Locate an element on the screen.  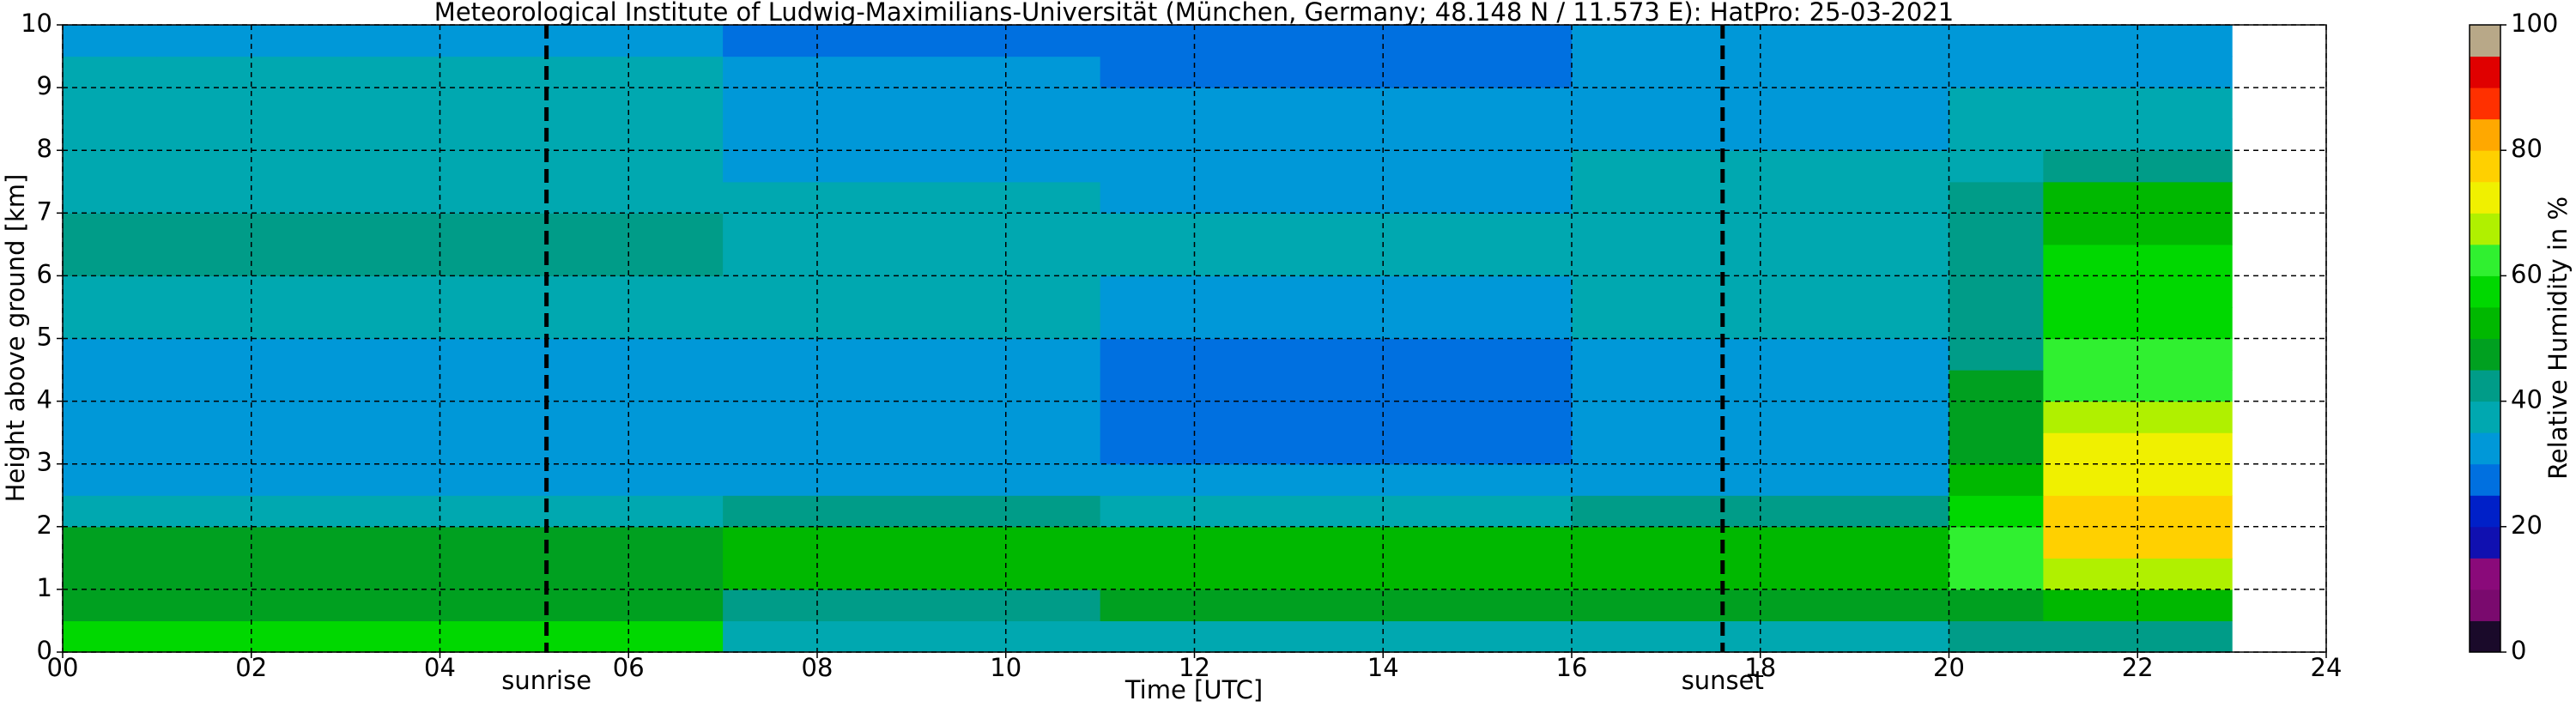
x-tick-label: 10 is located at coordinates (1005, 667).